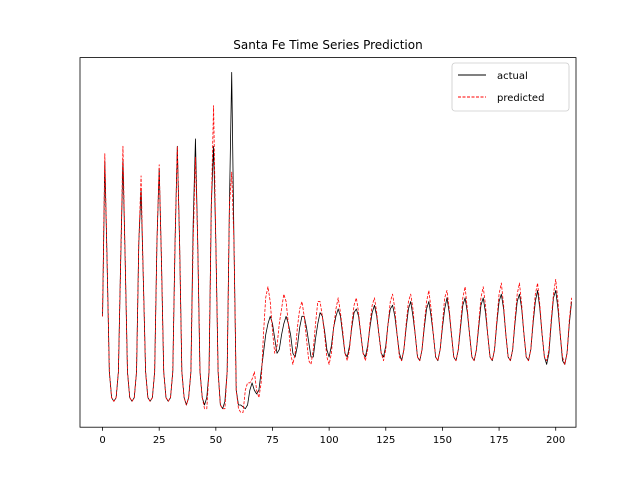 The height and width of the screenshot is (480, 640). What do you see at coordinates (555, 440) in the screenshot?
I see `x-tick-label: 200` at bounding box center [555, 440].